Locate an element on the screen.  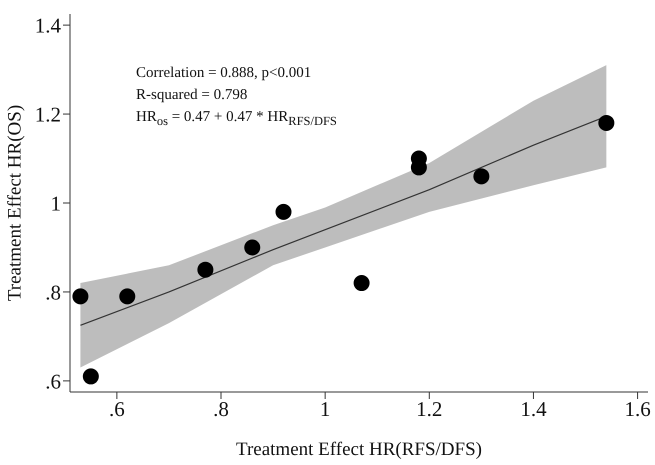
y-tick-label: .6 is located at coordinates (53, 381).